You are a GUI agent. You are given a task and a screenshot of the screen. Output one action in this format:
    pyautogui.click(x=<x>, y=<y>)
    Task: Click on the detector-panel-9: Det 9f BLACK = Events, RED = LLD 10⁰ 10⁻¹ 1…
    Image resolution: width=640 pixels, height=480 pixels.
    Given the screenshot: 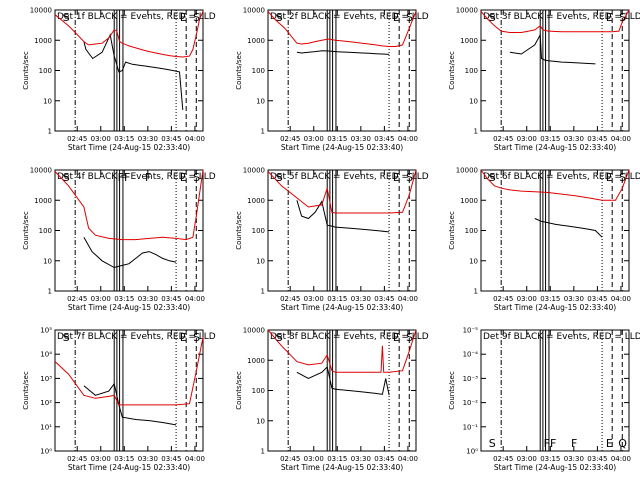 What is the action you would take?
    pyautogui.click(x=544, y=400)
    